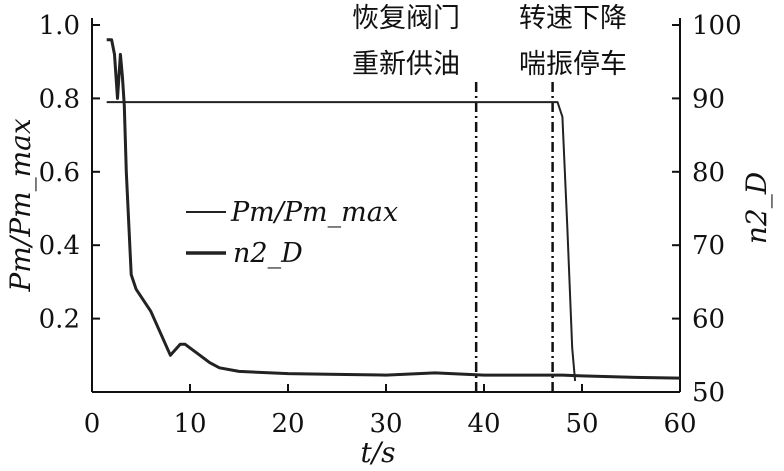  Describe the element at coordinates (573, 41) in the screenshot. I see `annotation-surge: 转速下降 喘振停车` at that location.